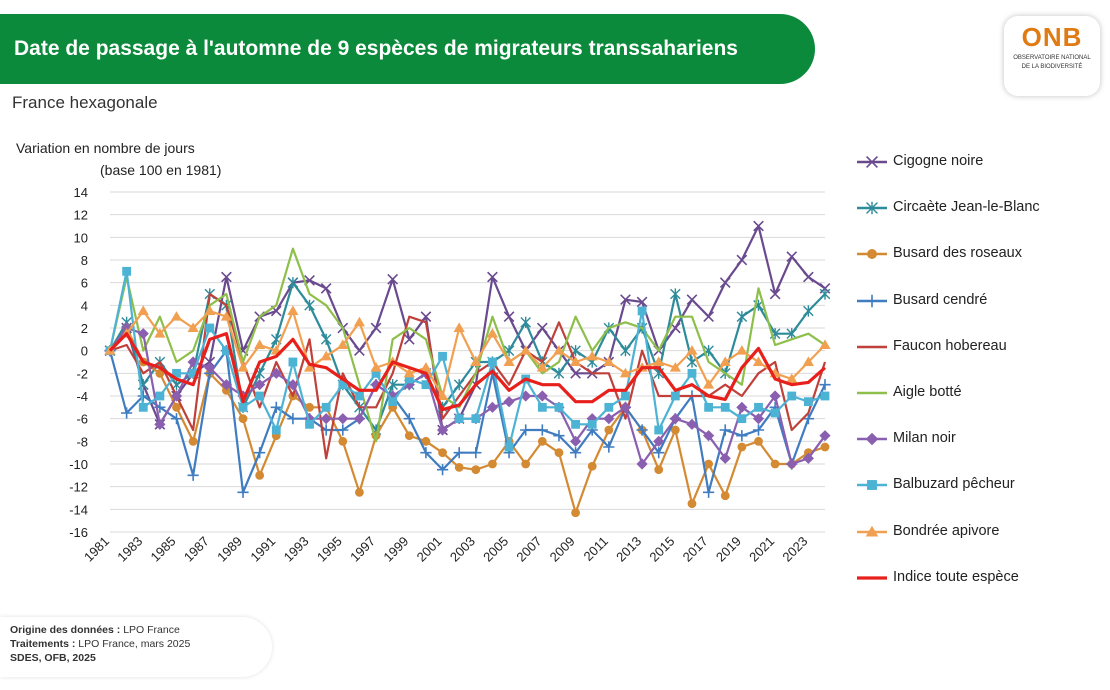 This screenshot has height=690, width=1110. Describe the element at coordinates (84, 351) in the screenshot. I see `y-tick-label: 0` at that location.